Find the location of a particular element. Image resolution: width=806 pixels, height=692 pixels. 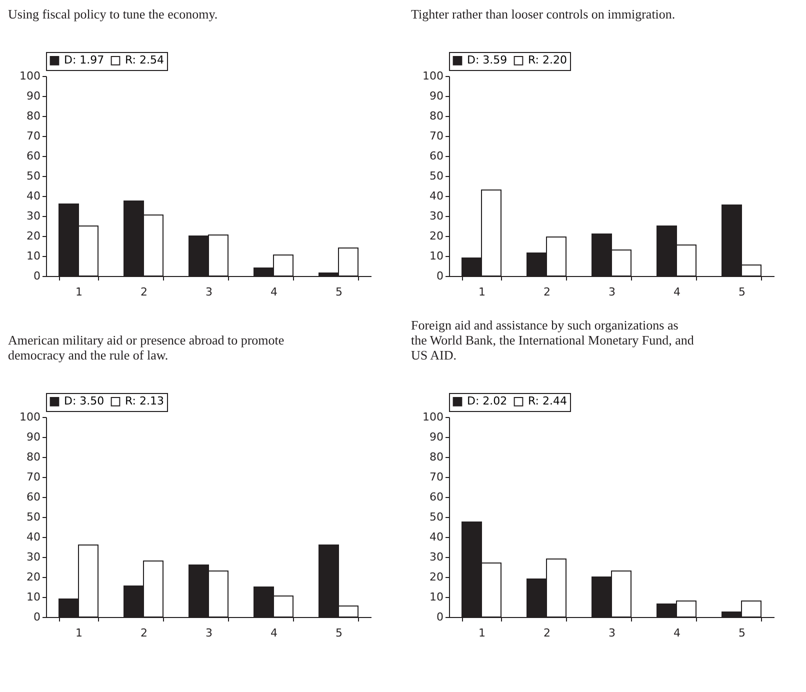

legend-label: R: 2.44 is located at coordinates (547, 401).